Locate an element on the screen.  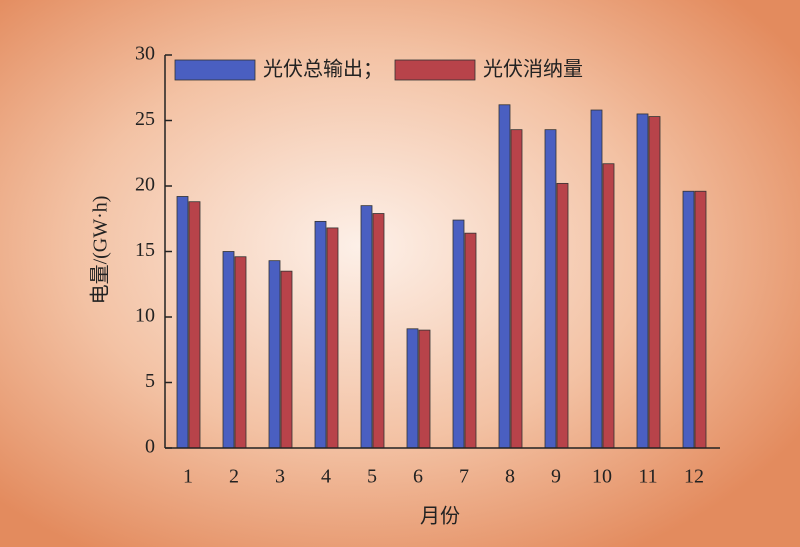
x-tick-label: 7 is located at coordinates (464, 477).